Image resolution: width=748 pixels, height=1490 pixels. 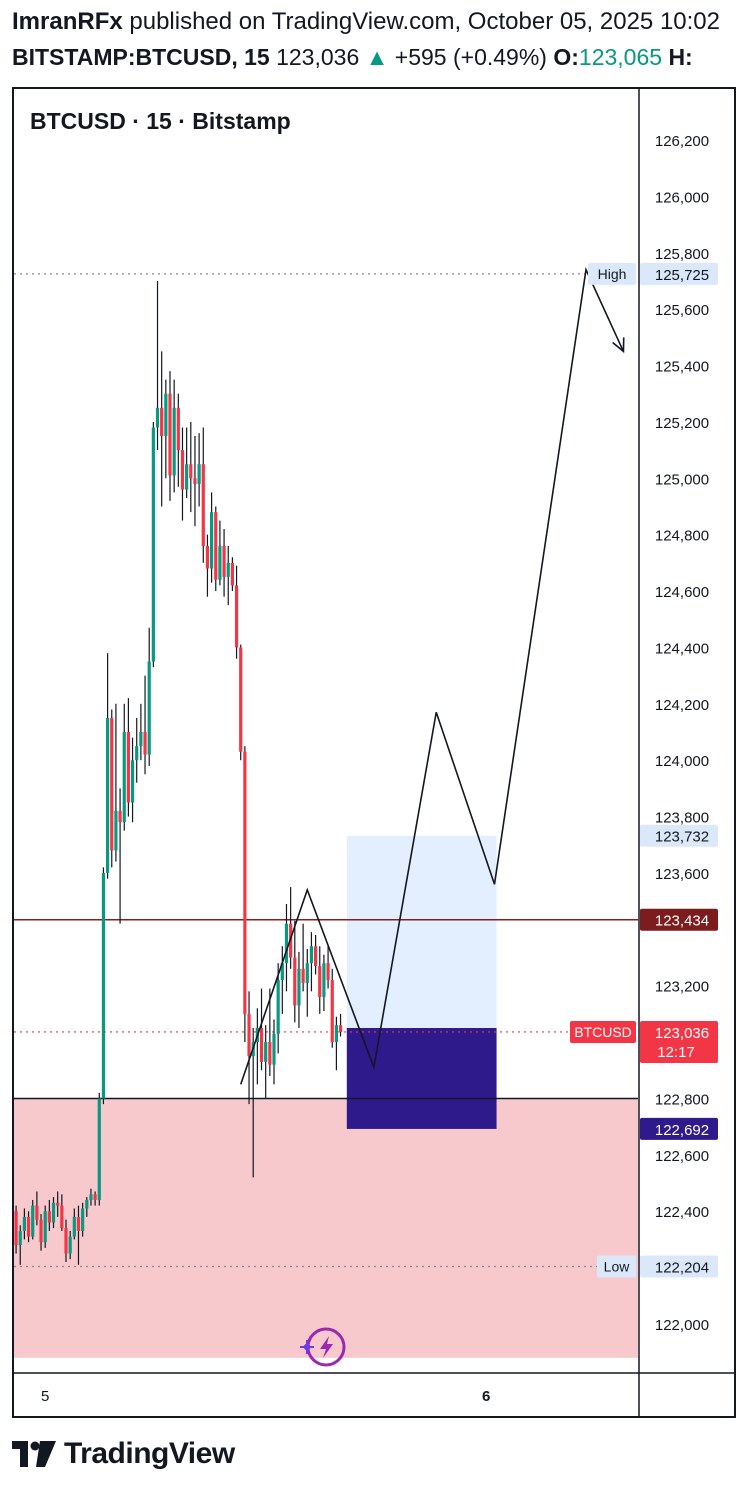 I want to click on open-value: 123,065, so click(x=620, y=57).